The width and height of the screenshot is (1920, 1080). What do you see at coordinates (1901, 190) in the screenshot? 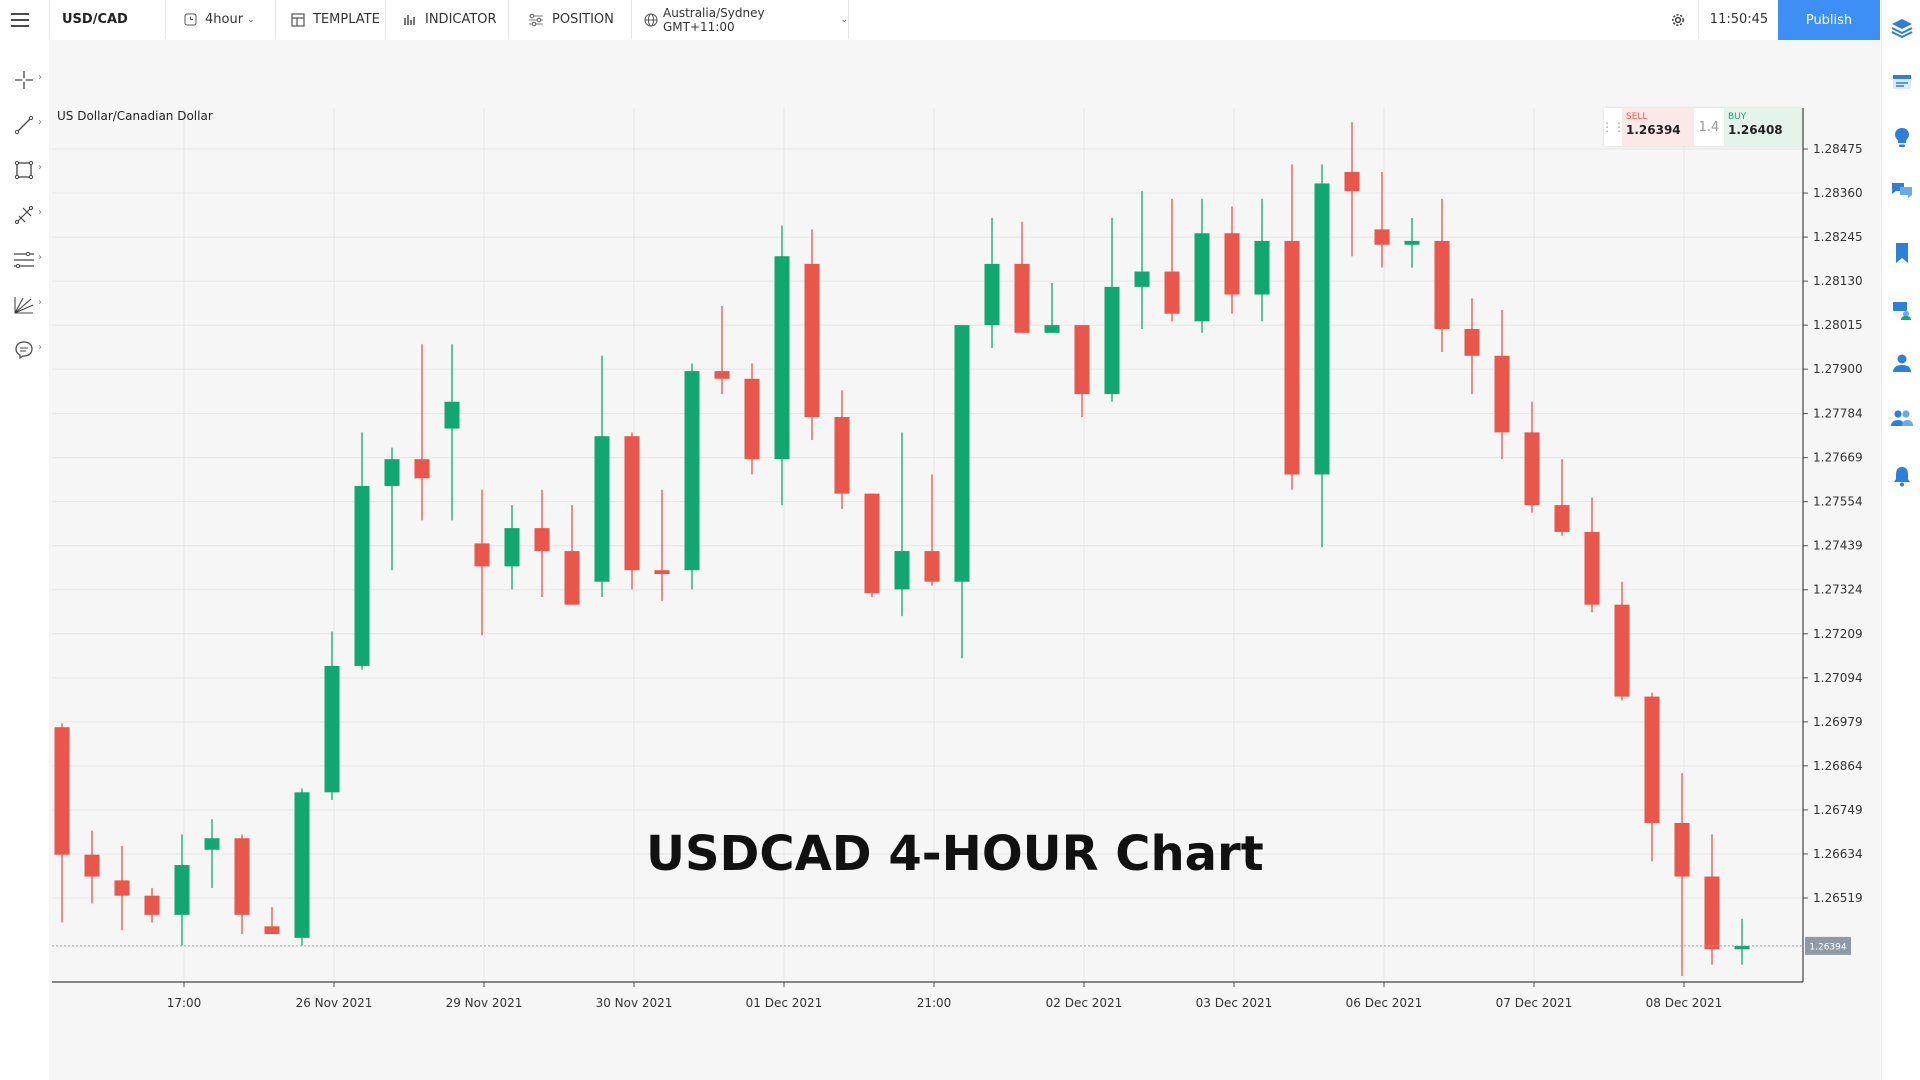
I see `messages-icon` at bounding box center [1901, 190].